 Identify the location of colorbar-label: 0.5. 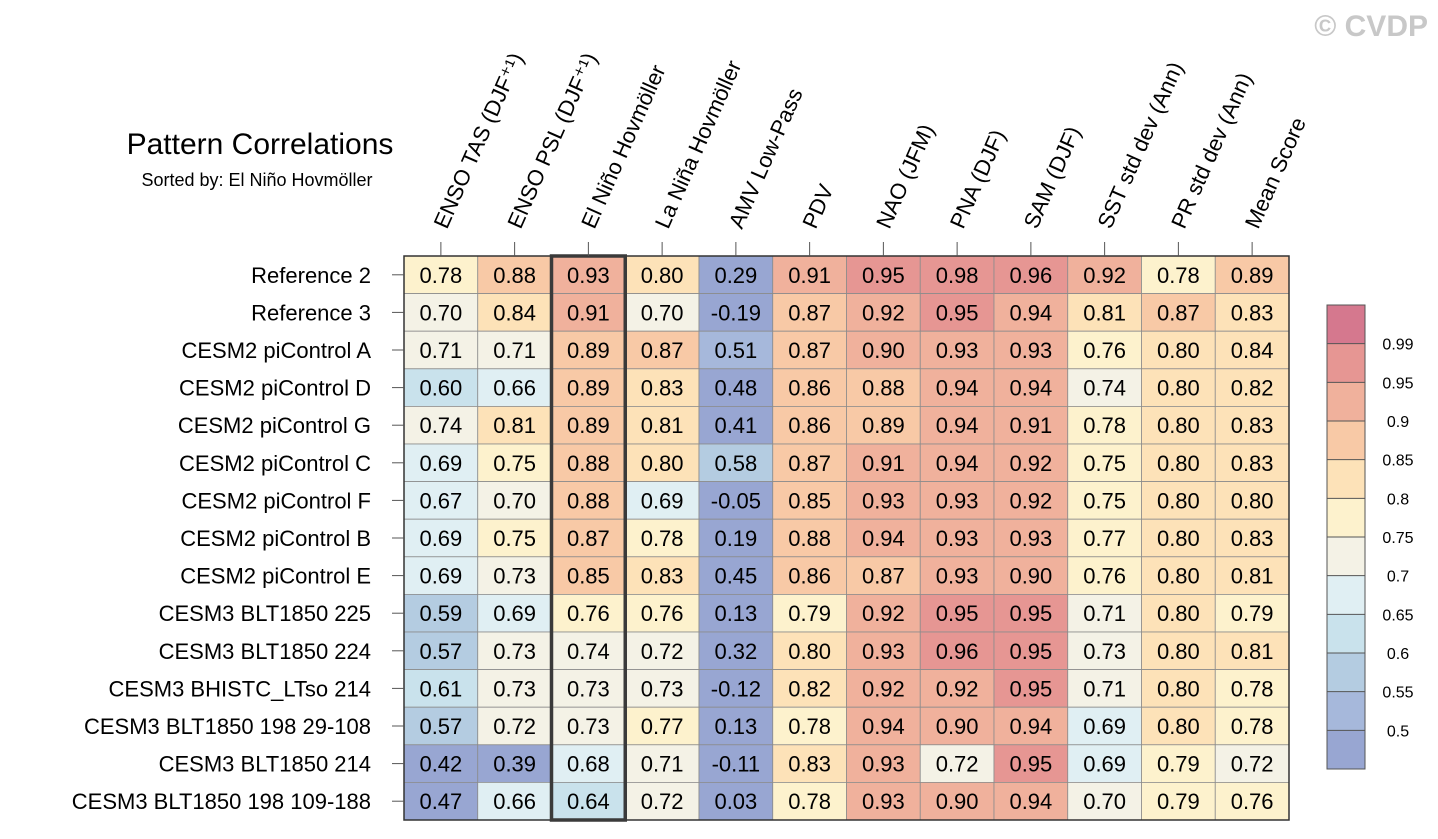
(1398, 731).